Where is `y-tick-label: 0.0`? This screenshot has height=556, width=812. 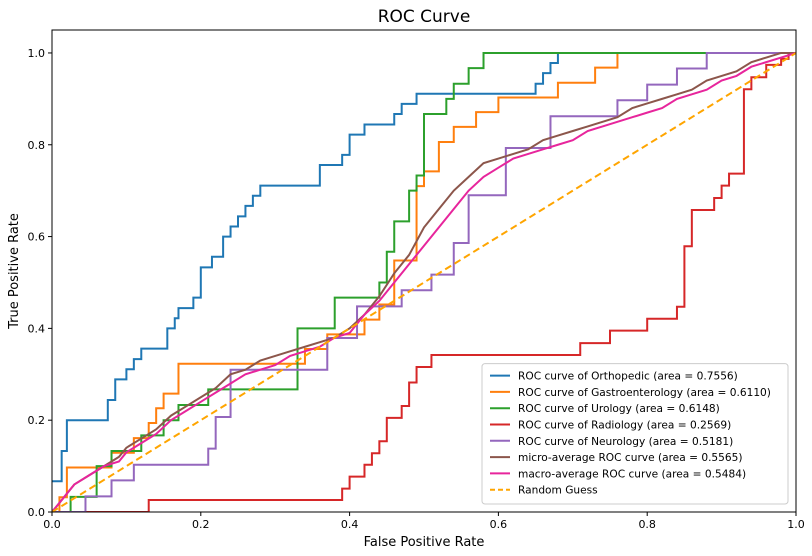
y-tick-label: 0.0 is located at coordinates (37, 512).